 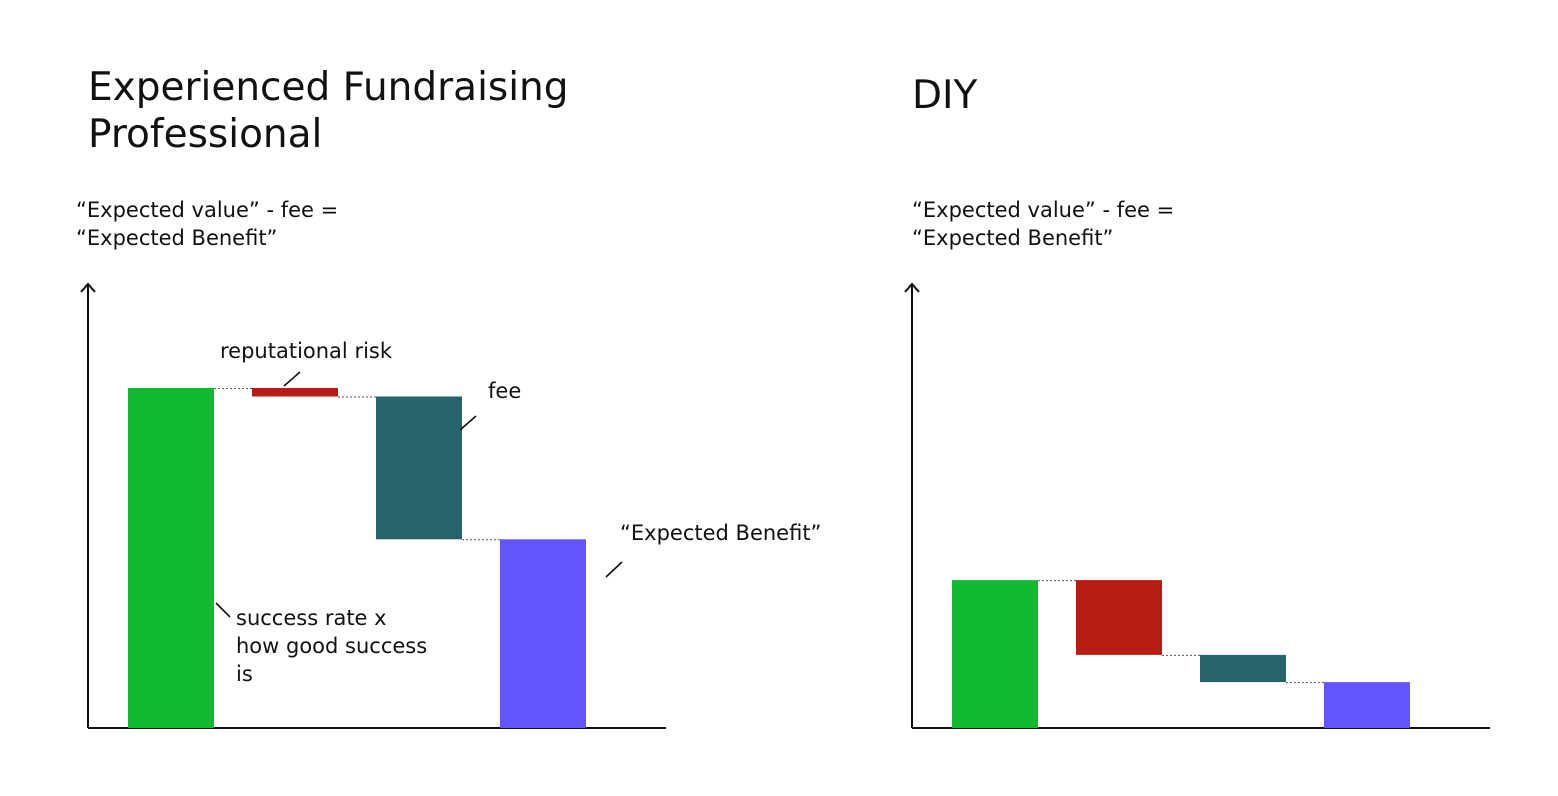 I want to click on step-label-line: how good success, so click(x=331, y=646).